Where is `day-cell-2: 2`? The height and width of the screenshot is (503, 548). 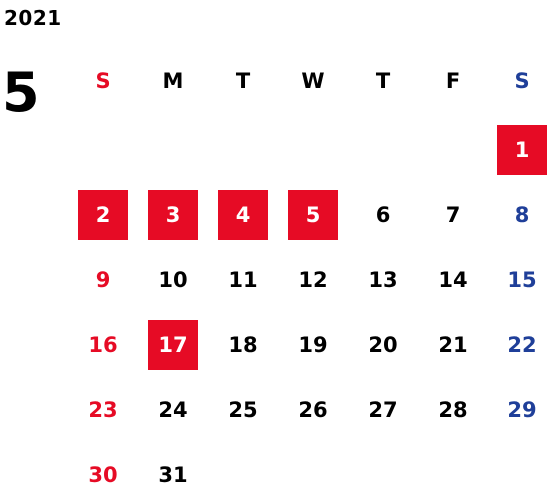
day-cell-2: 2 is located at coordinates (103, 215).